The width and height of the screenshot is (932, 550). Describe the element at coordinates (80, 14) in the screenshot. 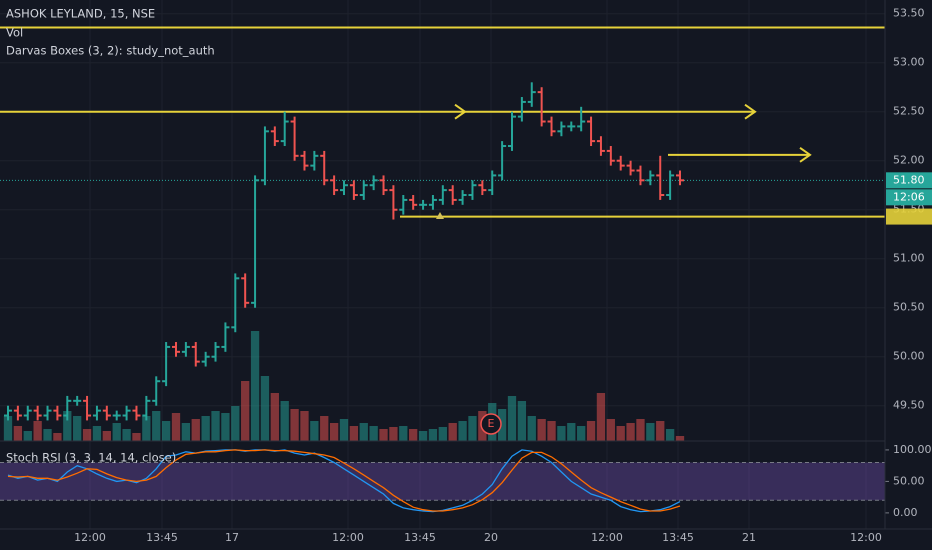

I see `symbol-title: ASHOK LEYLAND, 15, NSE` at that location.